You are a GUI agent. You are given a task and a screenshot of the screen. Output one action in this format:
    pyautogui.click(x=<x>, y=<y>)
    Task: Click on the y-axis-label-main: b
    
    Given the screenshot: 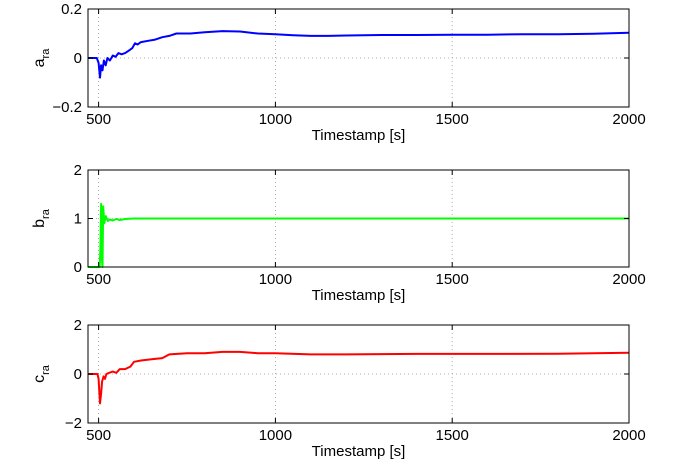 What is the action you would take?
    pyautogui.click(x=39, y=223)
    